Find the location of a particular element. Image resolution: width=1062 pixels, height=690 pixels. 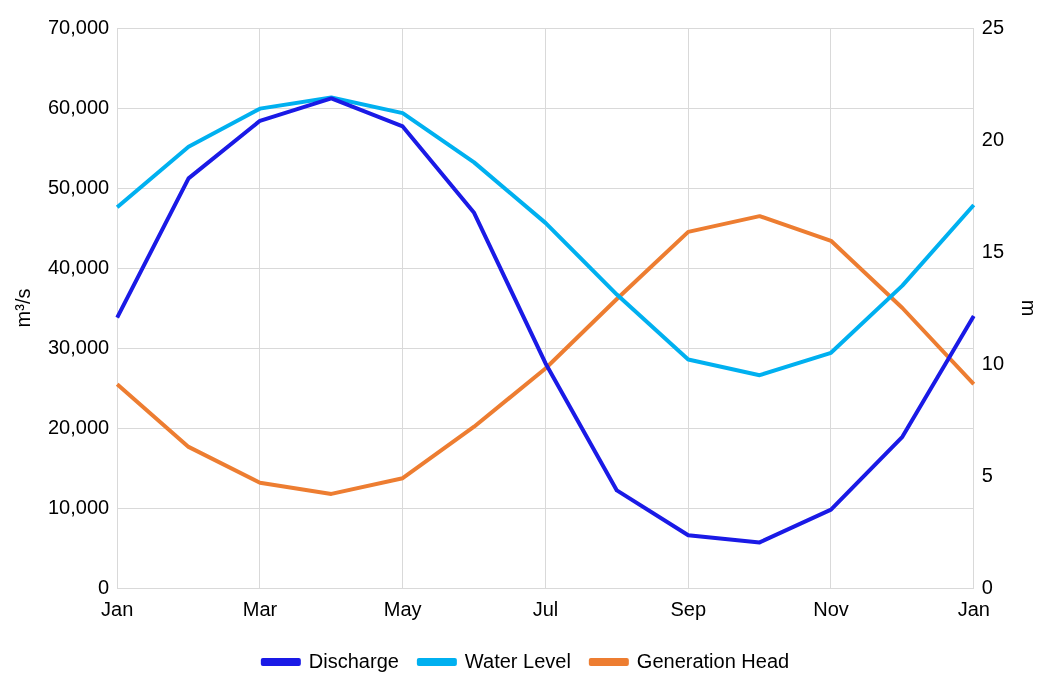

y2-tick-label: 5 is located at coordinates (987, 474).